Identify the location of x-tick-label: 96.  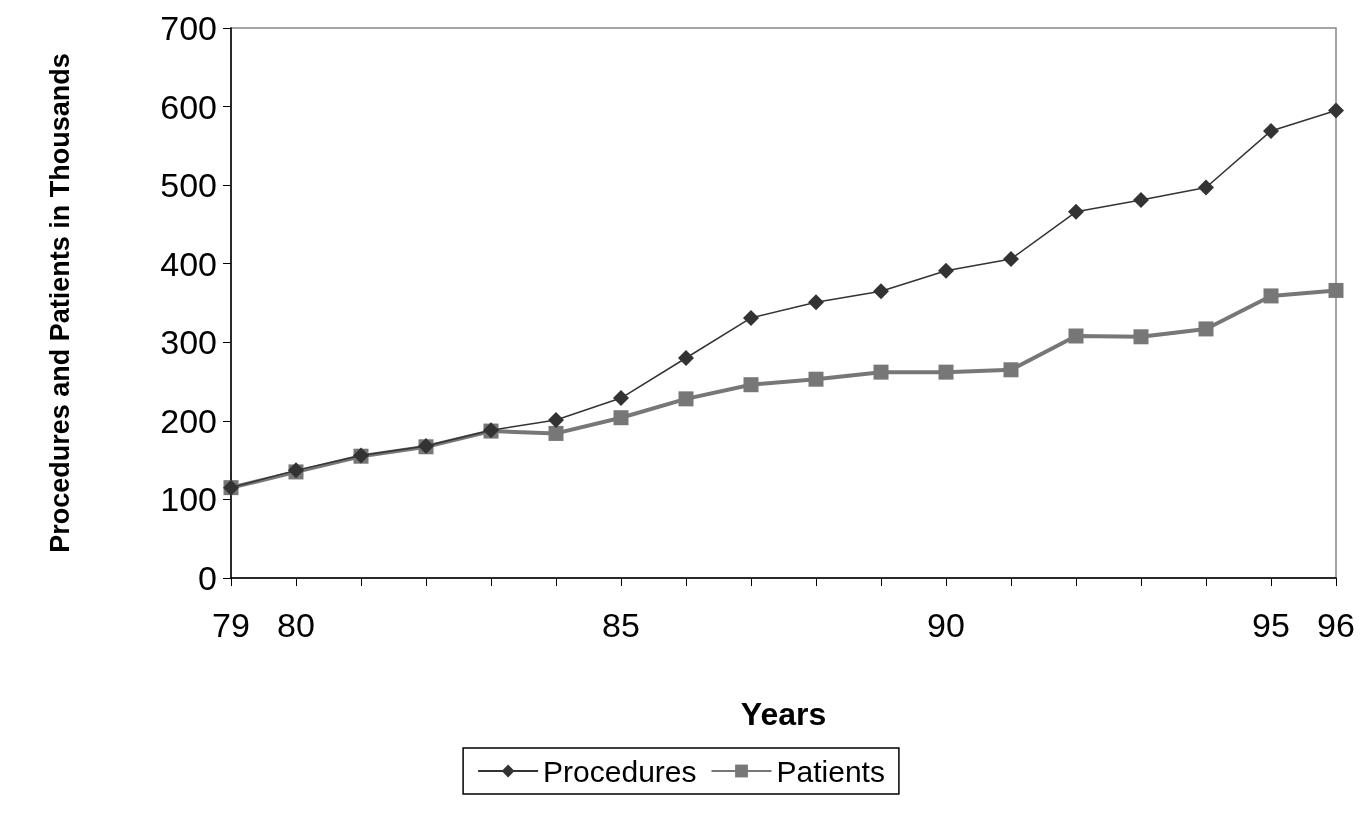
(1336, 625).